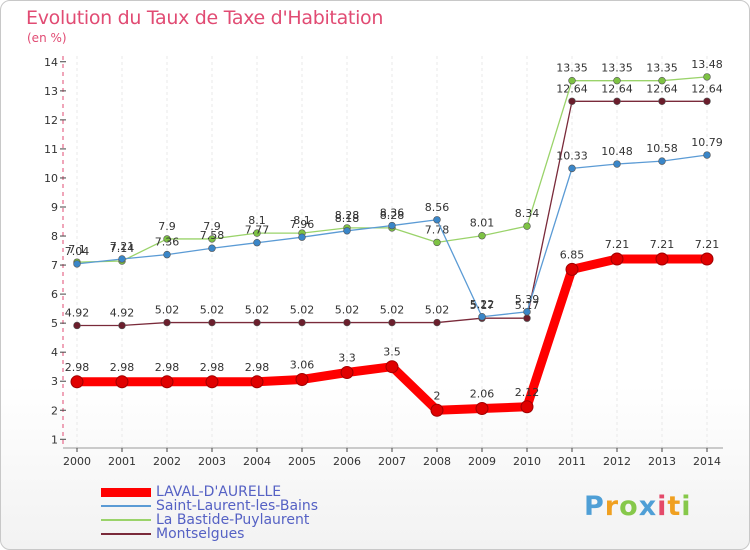 The width and height of the screenshot is (750, 550). I want to click on data-label: 7.1, so click(77, 249).